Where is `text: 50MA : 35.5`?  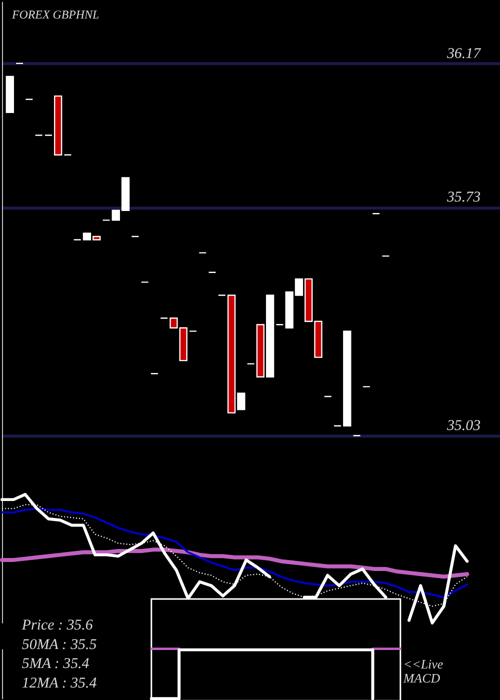
text: 50MA : 35.5 is located at coordinates (60, 644).